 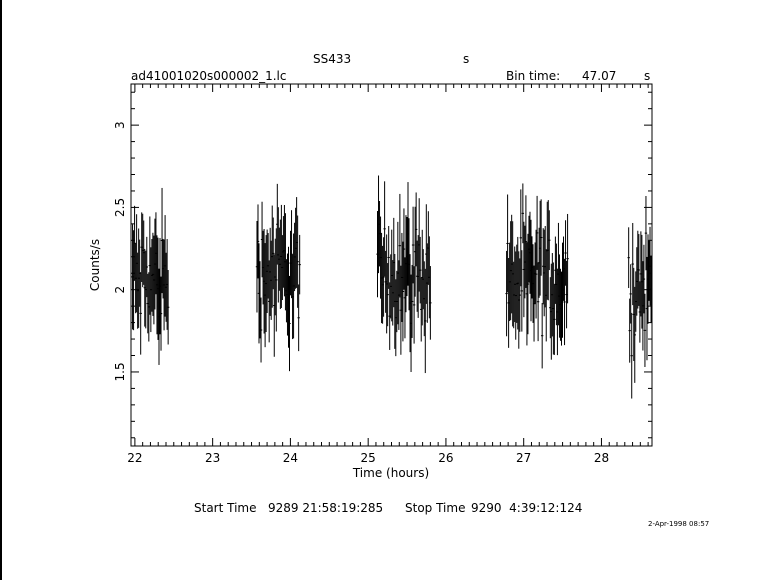 What do you see at coordinates (647, 76) in the screenshot?
I see `bin-time-unit: s` at bounding box center [647, 76].